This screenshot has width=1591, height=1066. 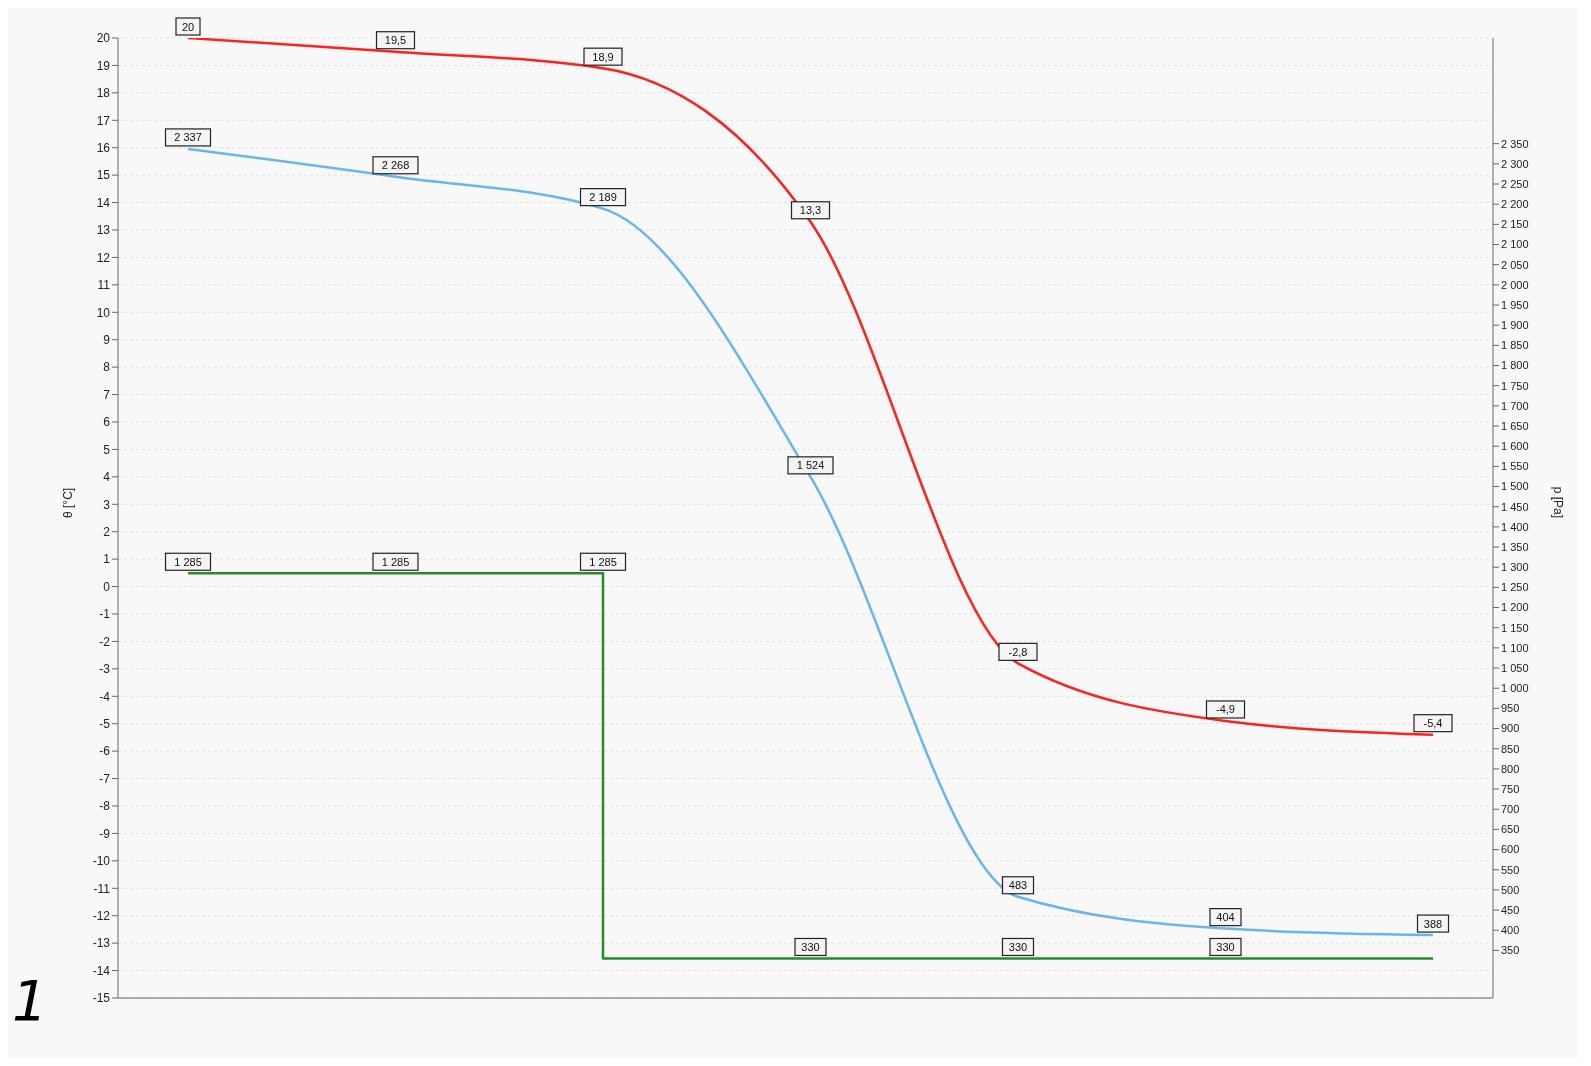 What do you see at coordinates (103, 202) in the screenshot?
I see `y-tick-label: 14` at bounding box center [103, 202].